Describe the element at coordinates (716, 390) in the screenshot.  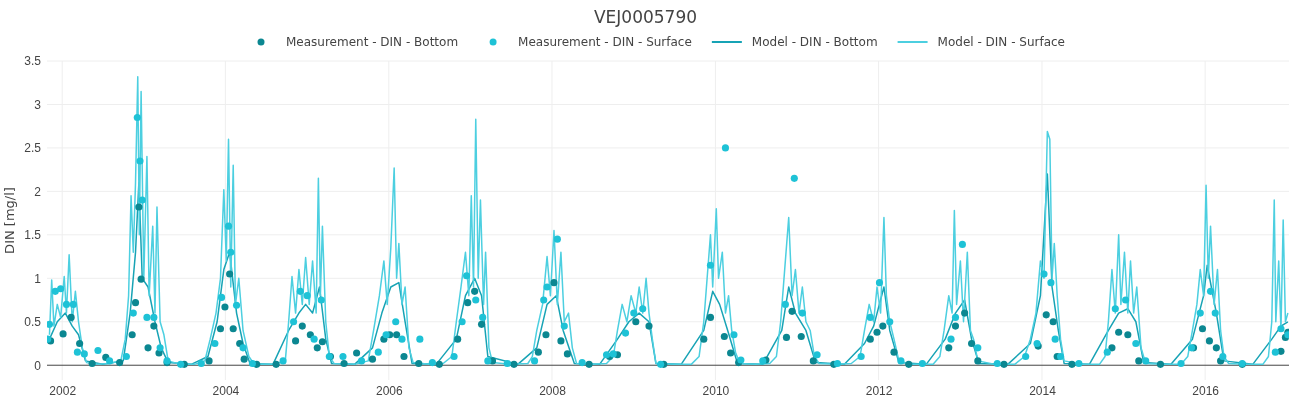
I see `x-tick-label: 2010` at that location.